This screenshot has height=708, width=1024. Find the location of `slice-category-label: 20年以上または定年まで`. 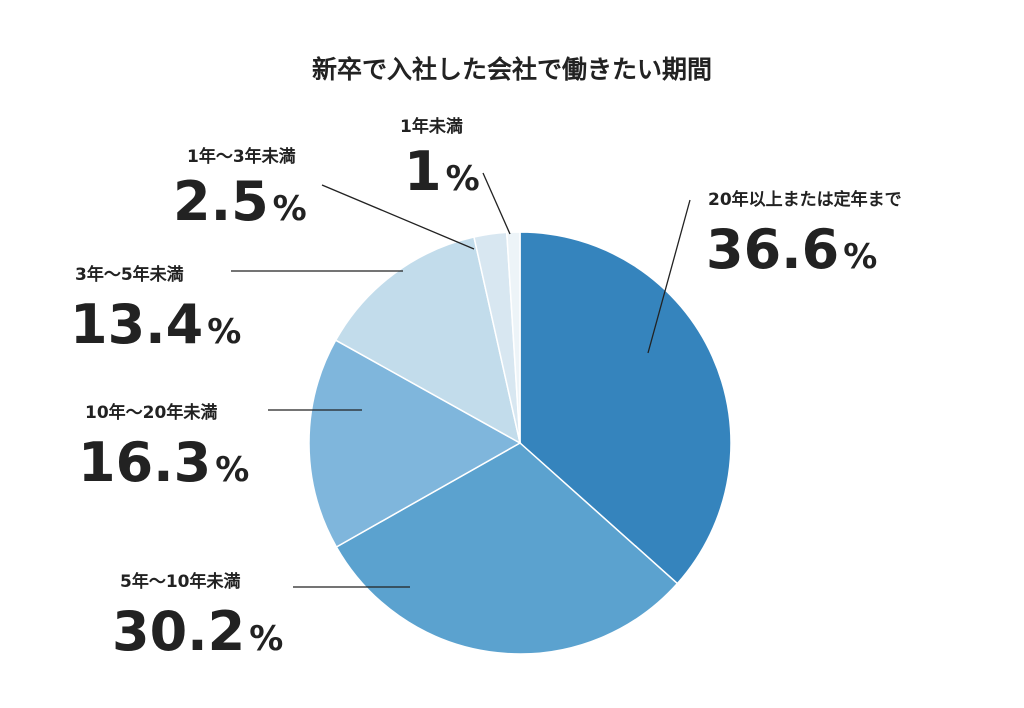

slice-category-label: 20年以上または定年まで is located at coordinates (805, 199).